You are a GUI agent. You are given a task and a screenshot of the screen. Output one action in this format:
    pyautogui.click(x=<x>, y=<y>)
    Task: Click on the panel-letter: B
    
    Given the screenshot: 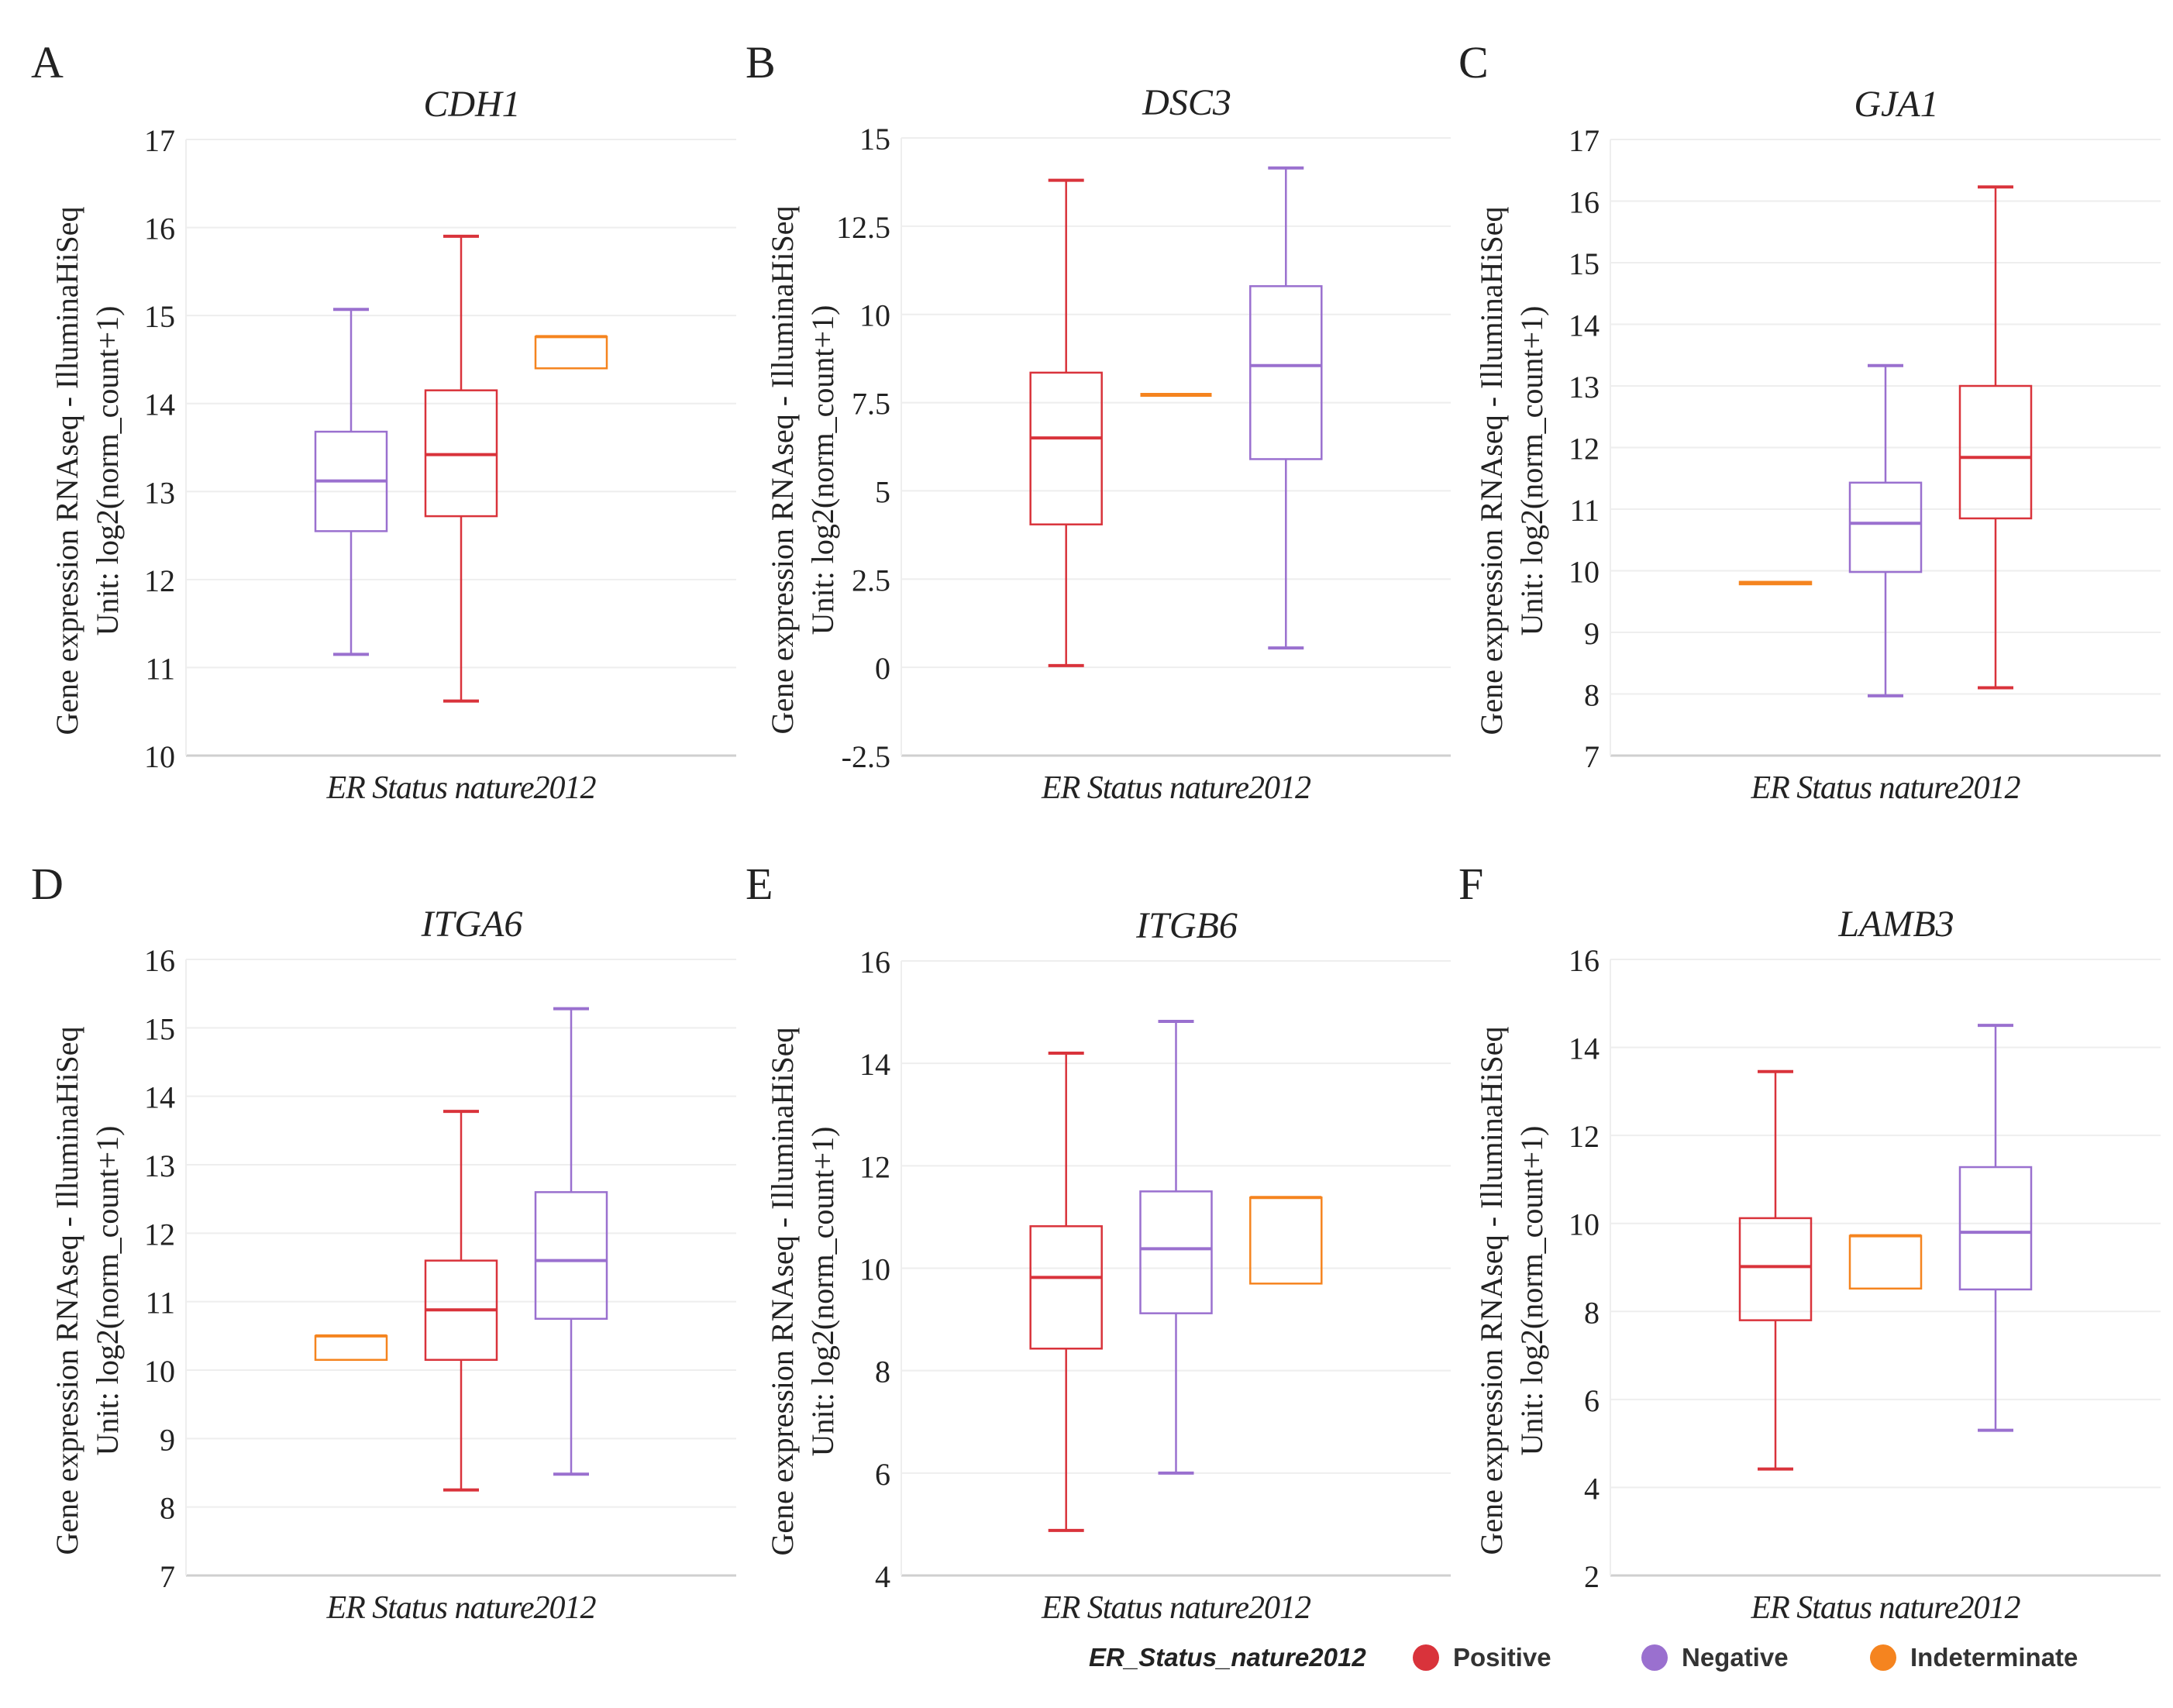 What is the action you would take?
    pyautogui.click(x=761, y=63)
    